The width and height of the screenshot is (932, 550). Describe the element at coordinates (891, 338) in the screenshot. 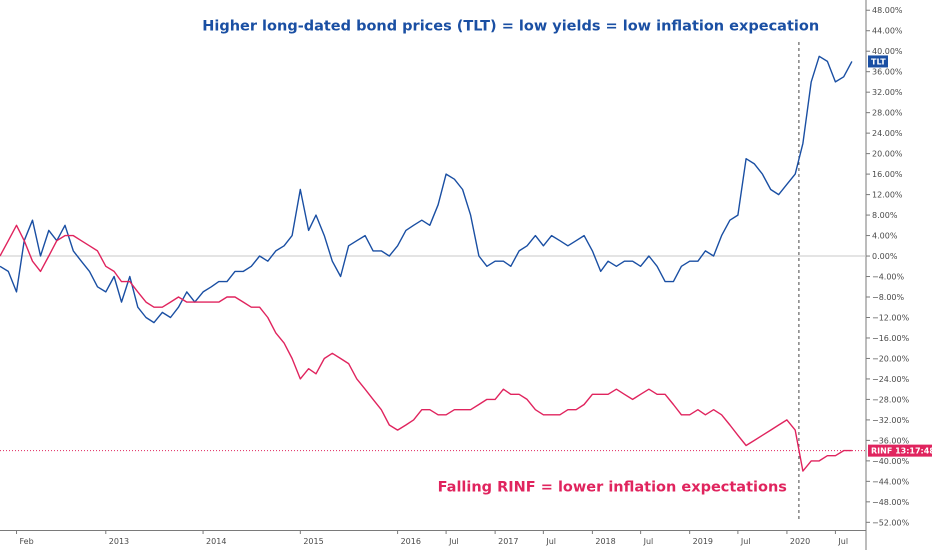

I see `y-tick-label: −16.00%` at that location.